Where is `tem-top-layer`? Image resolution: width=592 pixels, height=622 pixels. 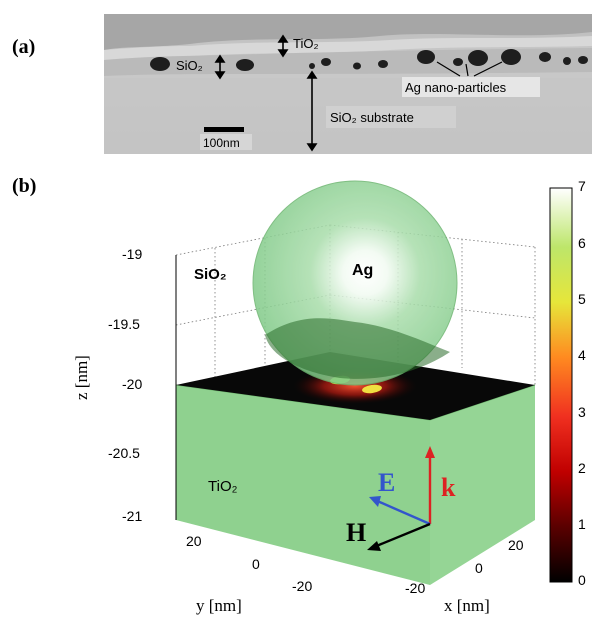
tem-top-layer is located at coordinates (348, 32).